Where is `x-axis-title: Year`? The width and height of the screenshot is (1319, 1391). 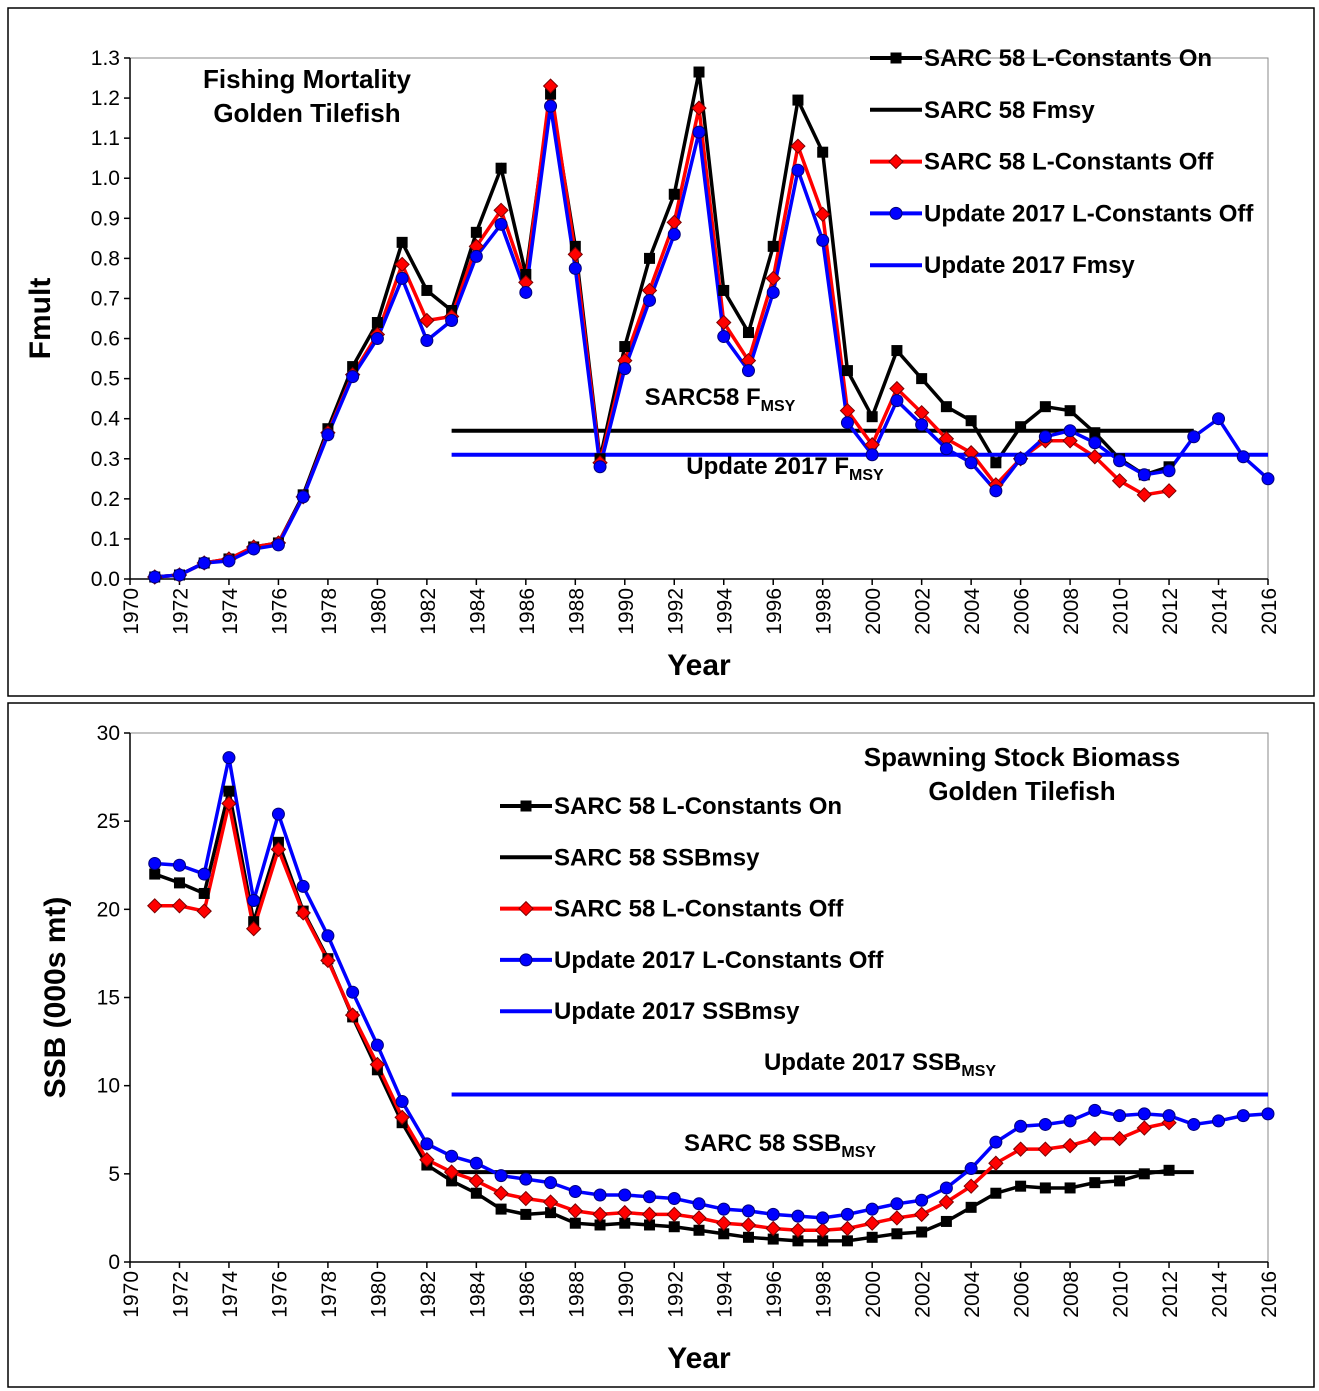
x-axis-title: Year is located at coordinates (699, 665).